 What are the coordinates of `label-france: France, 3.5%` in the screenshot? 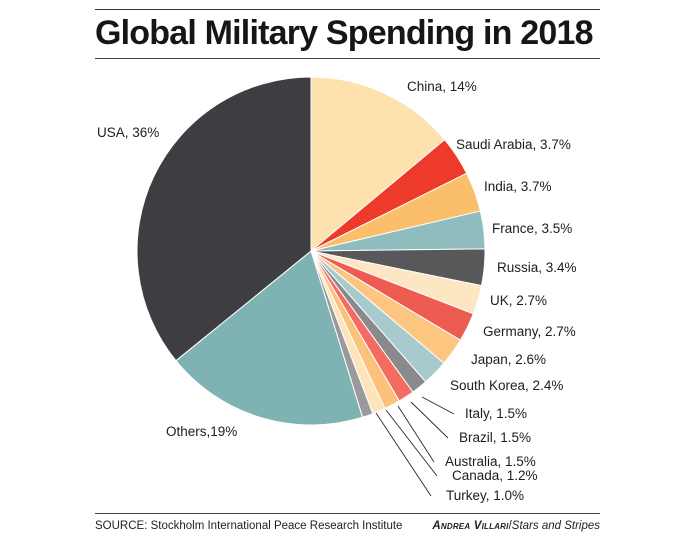 It's located at (532, 228).